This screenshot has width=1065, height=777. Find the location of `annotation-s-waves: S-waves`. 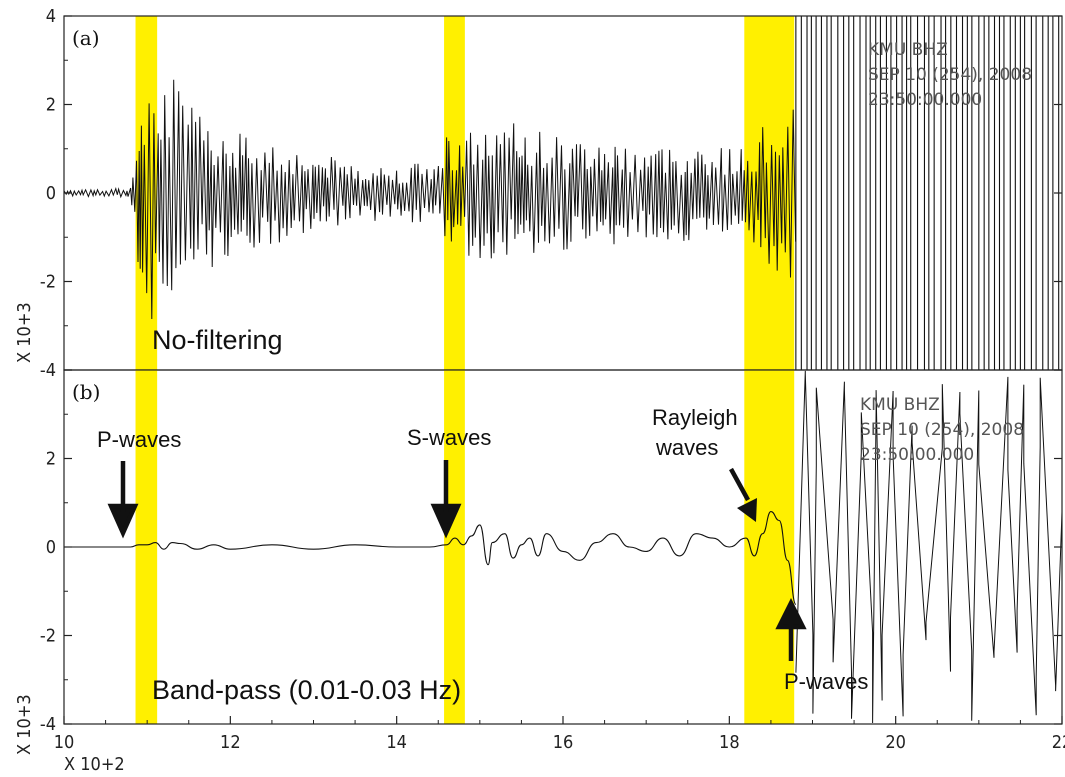

annotation-s-waves: S-waves is located at coordinates (449, 437).